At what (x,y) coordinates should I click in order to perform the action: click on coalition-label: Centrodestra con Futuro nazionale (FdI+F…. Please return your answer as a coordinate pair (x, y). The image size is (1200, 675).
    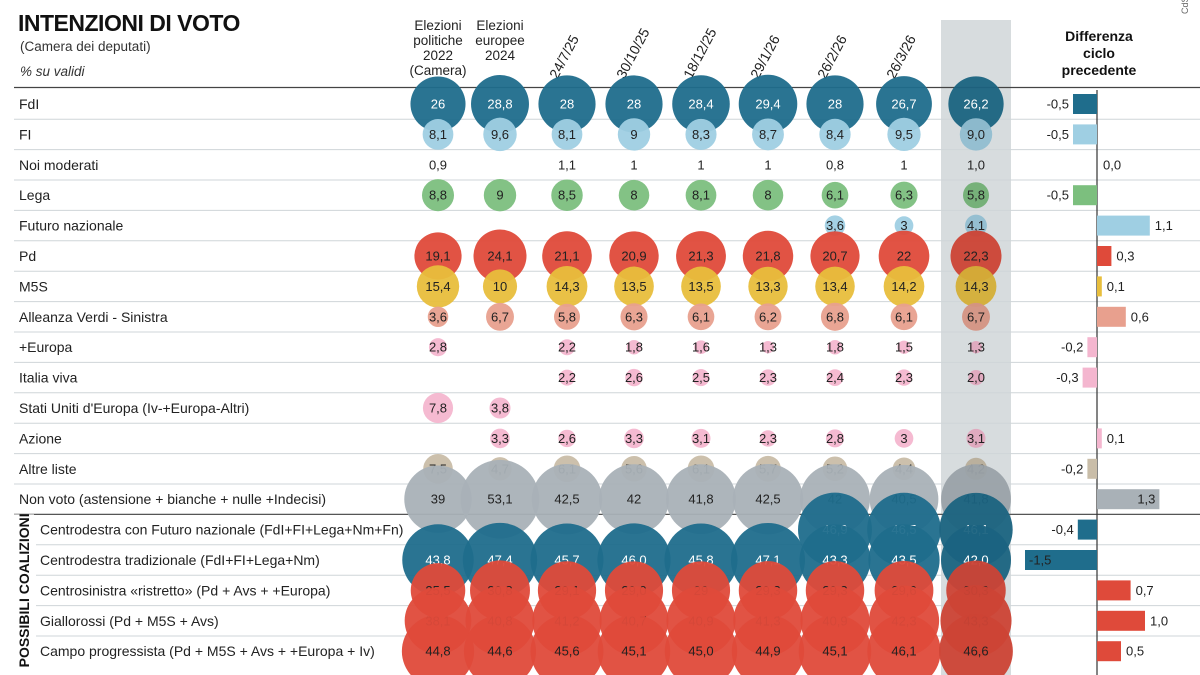
    Looking at the image, I should click on (221, 530).